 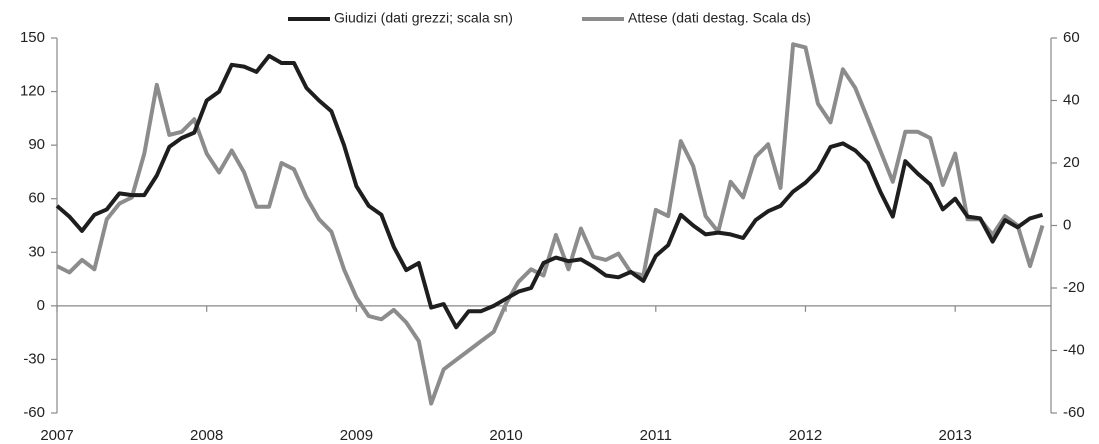 What do you see at coordinates (1071, 162) in the screenshot?
I see `y2-tick-label: 20` at bounding box center [1071, 162].